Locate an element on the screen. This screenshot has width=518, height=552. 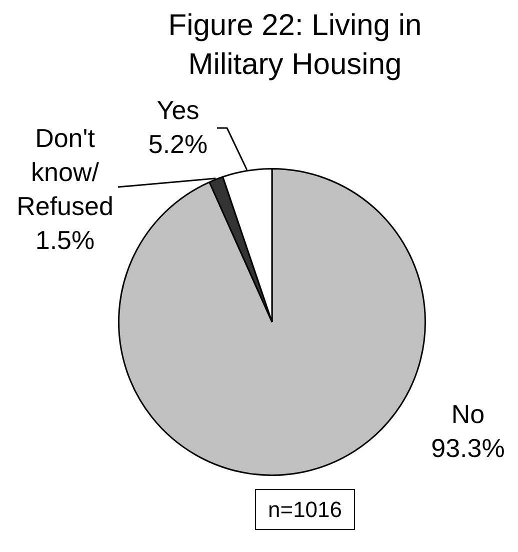
slice-label: Yes is located at coordinates (178, 110).